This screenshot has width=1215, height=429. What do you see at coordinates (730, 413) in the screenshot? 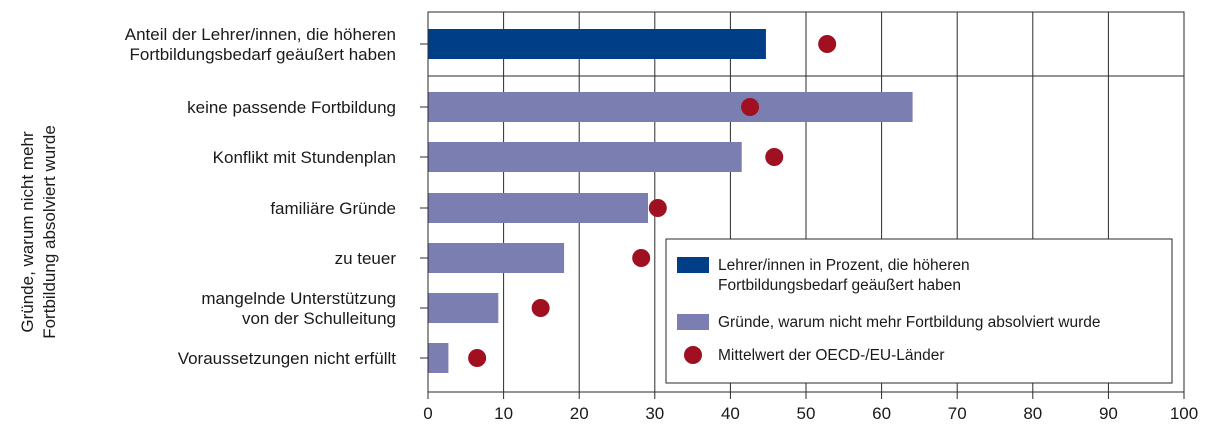
I see `x-tick-label: 40` at bounding box center [730, 413].